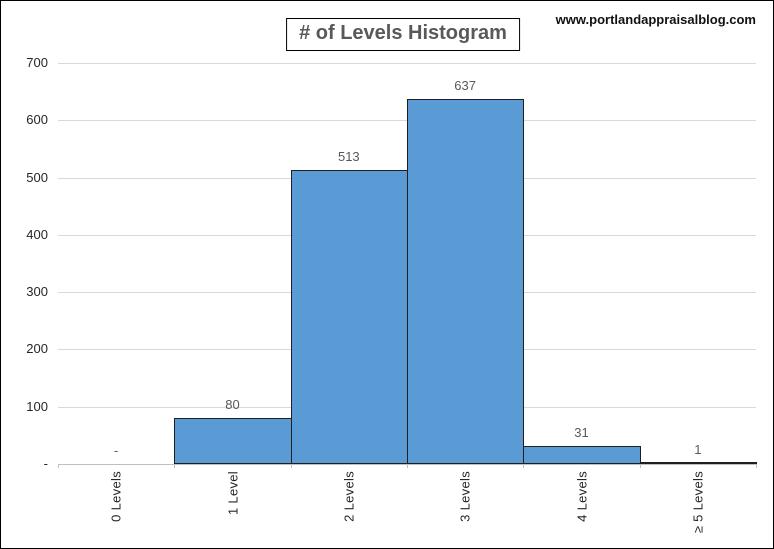 The image size is (774, 549). What do you see at coordinates (232, 493) in the screenshot?
I see `x-axis-category-label: 1 Level` at bounding box center [232, 493].